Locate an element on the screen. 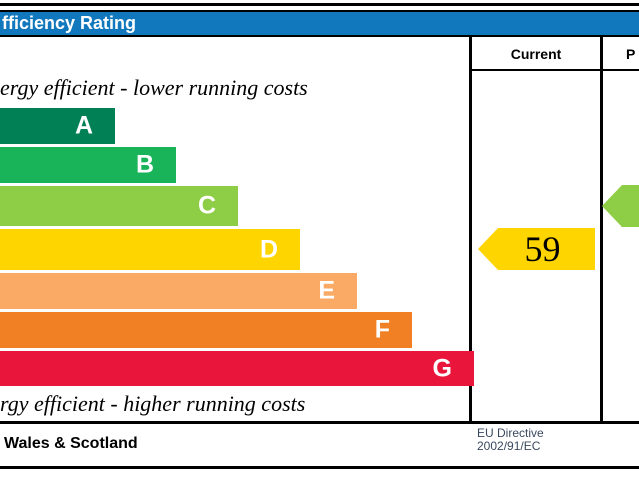 This screenshot has height=480, width=639. band-letter-e: E is located at coordinates (326, 290).